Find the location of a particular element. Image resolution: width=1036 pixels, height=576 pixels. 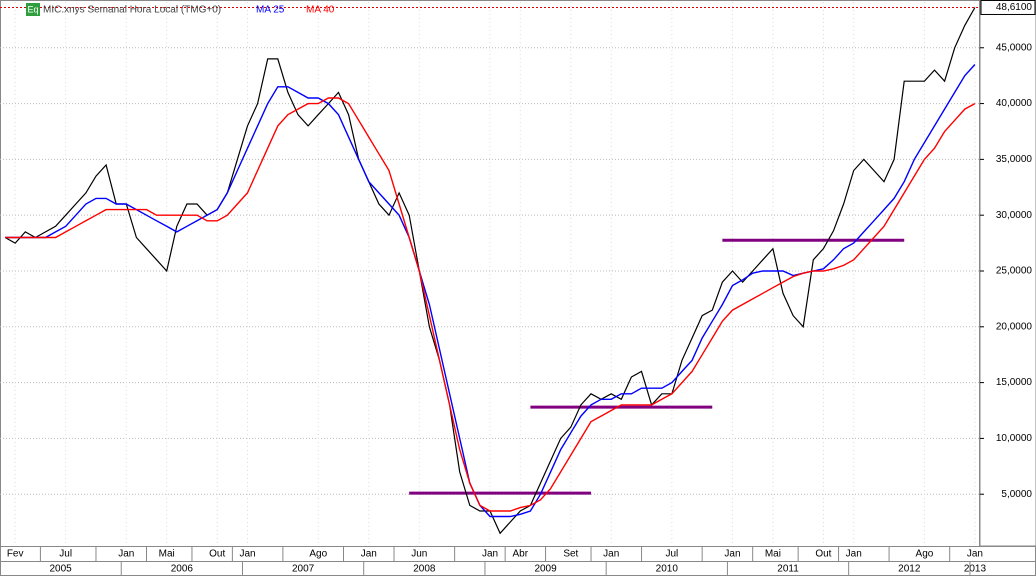

y-axis-area is located at coordinates (1007, 273).